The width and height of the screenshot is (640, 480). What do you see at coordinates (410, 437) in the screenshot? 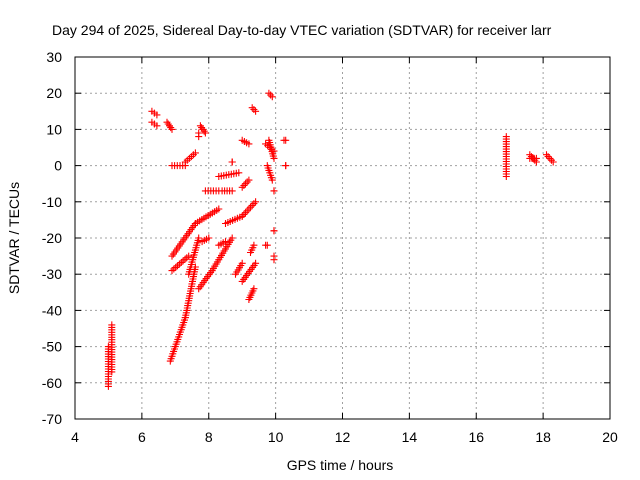
I see `x-tick-label: 14` at bounding box center [410, 437].